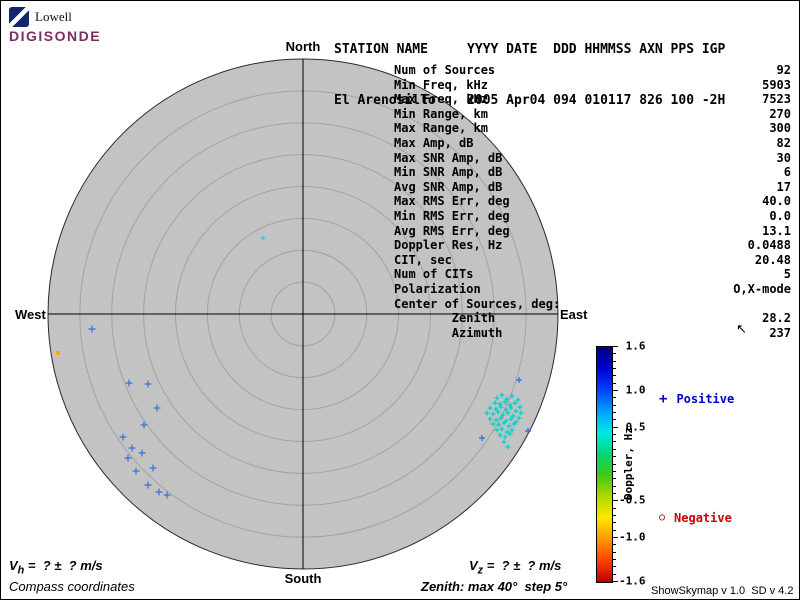 The height and width of the screenshot is (600, 800). What do you see at coordinates (632, 427) in the screenshot?
I see `colorbar-tick-label: 0.5` at bounding box center [632, 427].